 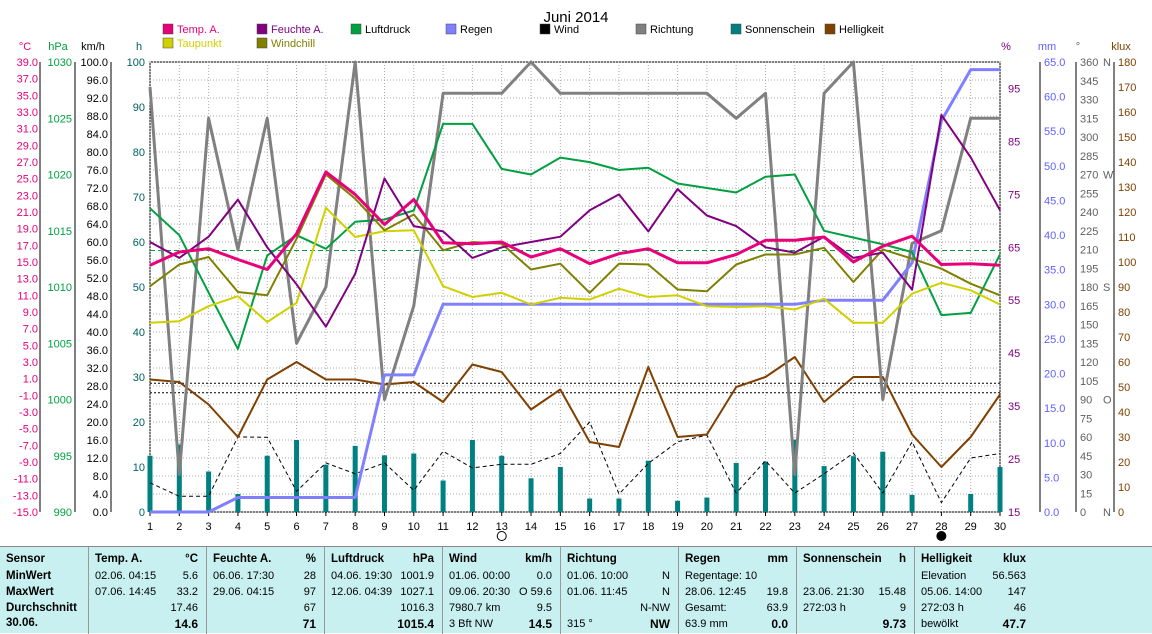 What do you see at coordinates (666, 576) in the screenshot?
I see `direction-min-value: N` at bounding box center [666, 576].